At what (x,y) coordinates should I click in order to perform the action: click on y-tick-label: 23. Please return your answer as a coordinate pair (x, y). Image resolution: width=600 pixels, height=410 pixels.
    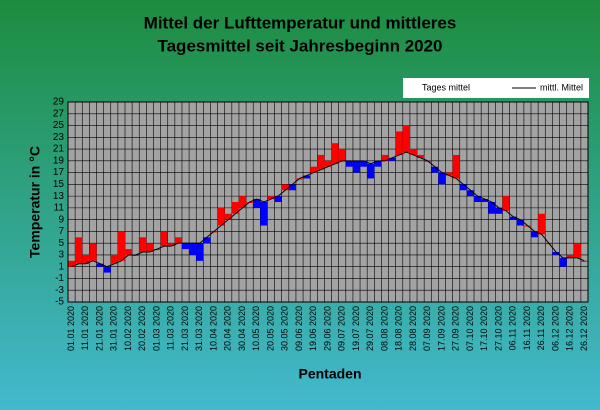
    Looking at the image, I should click on (59, 137).